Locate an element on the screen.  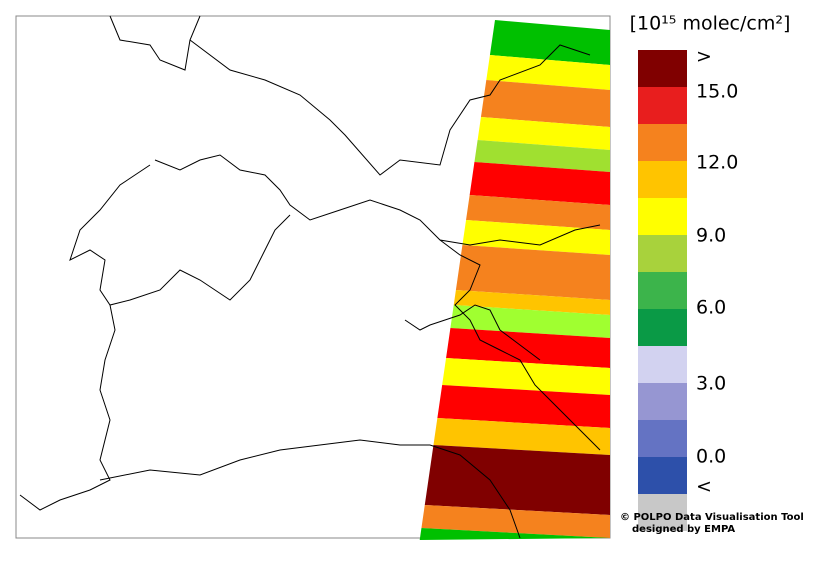
colorbar-label: 9.0 is located at coordinates (711, 236).